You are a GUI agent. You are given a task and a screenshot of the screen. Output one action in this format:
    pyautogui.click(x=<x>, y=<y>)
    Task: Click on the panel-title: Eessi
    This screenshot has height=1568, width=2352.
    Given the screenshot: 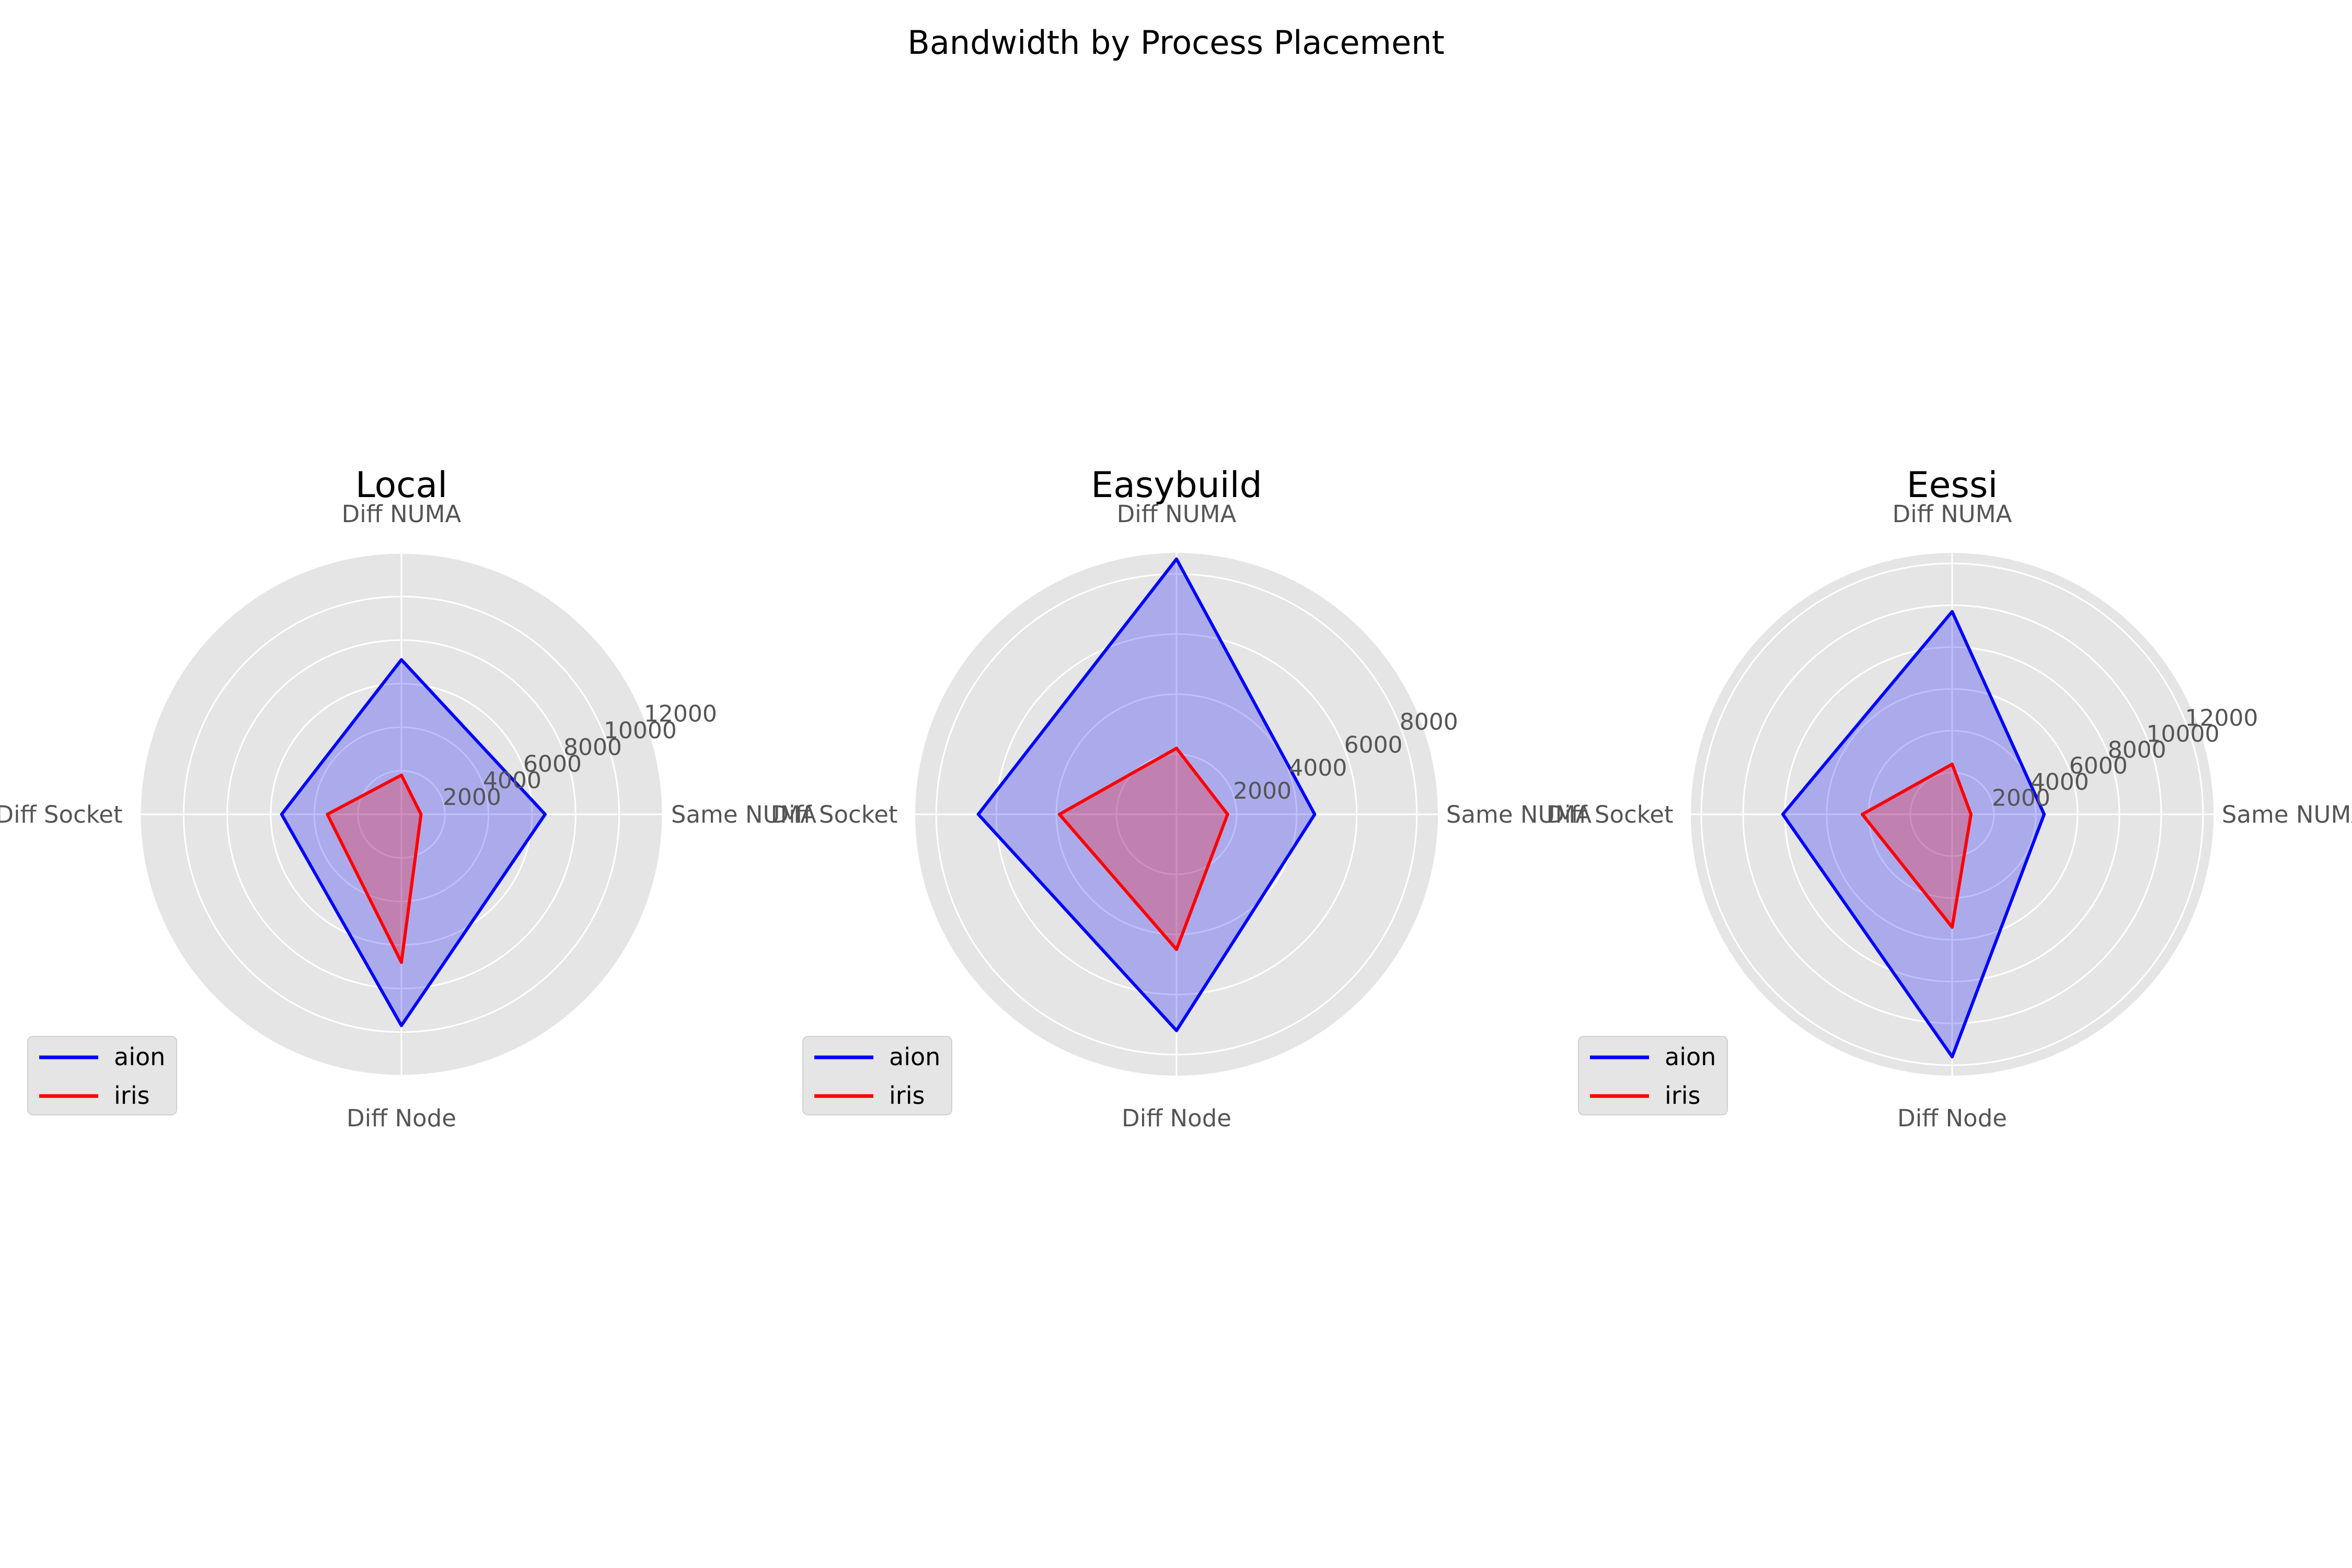 What is the action you would take?
    pyautogui.click(x=1952, y=485)
    